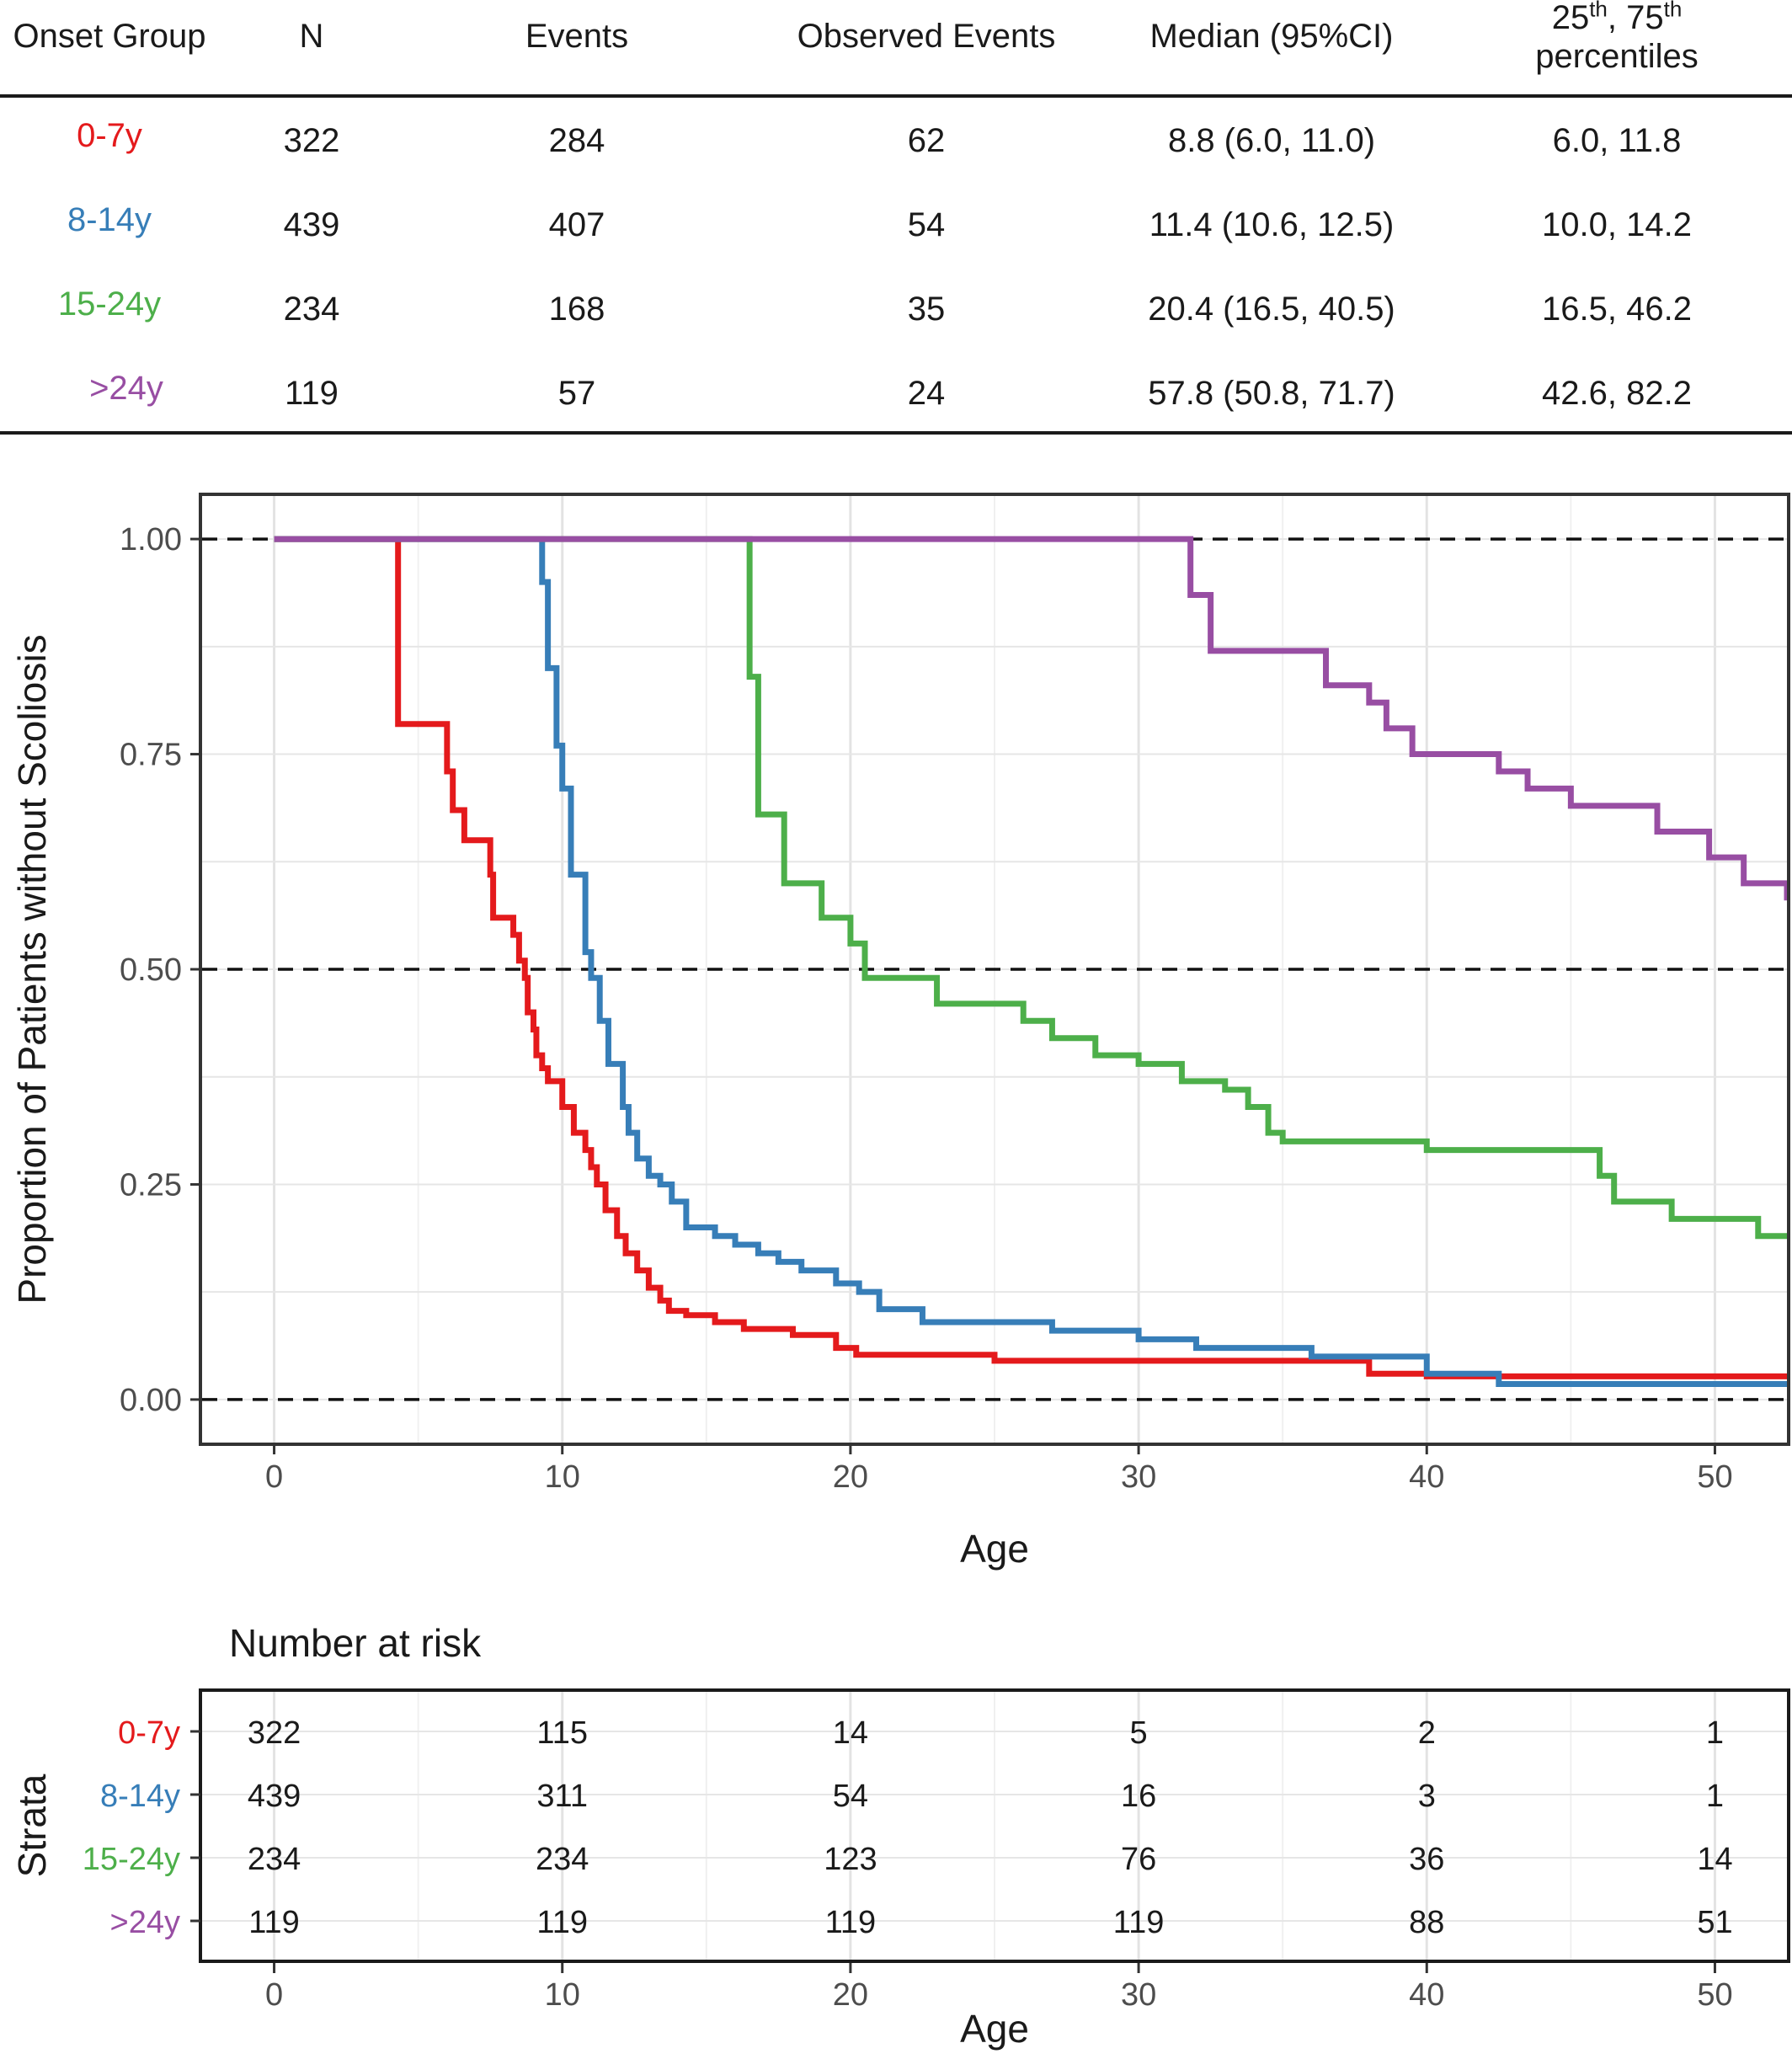  Describe the element at coordinates (32, 1825) in the screenshot. I see `risk-y-axis-label: Strata` at that location.